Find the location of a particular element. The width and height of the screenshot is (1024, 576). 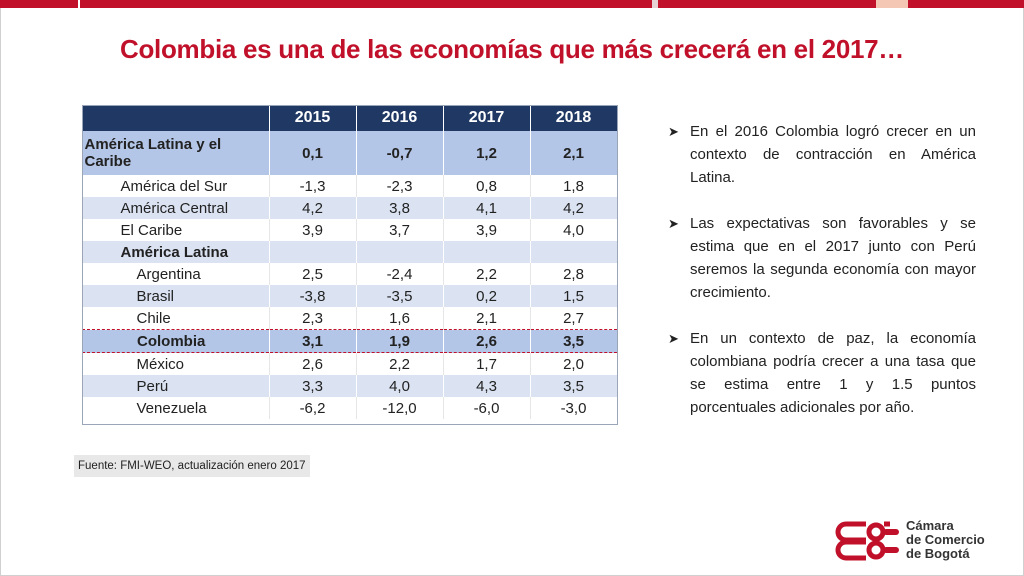

row-label: América Central is located at coordinates (176, 208).